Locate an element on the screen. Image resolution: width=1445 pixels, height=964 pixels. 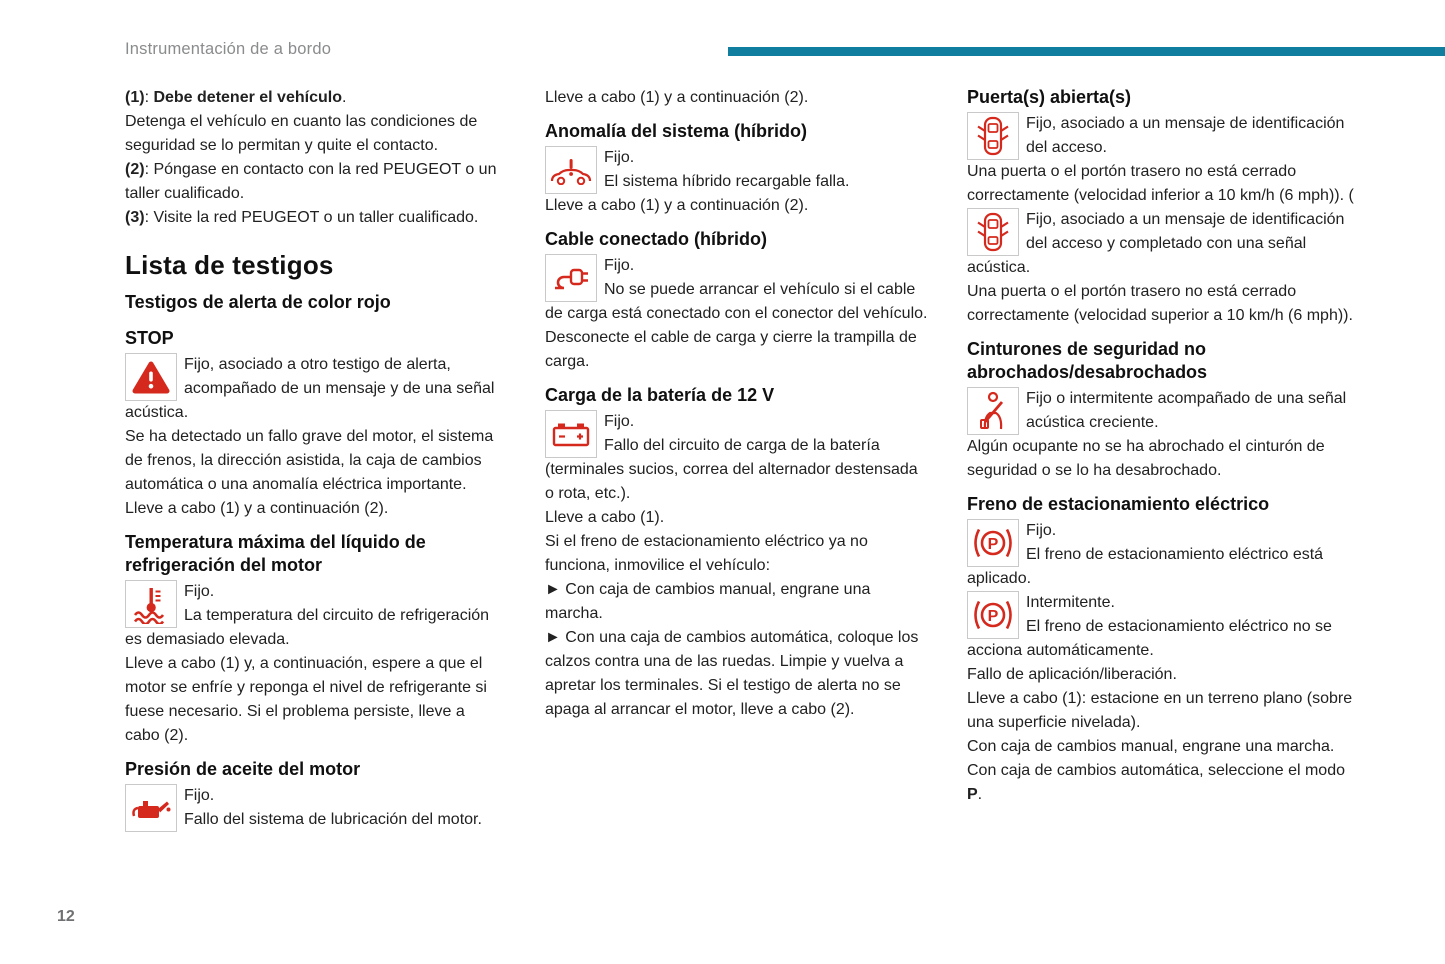
heading-stop: STOP is located at coordinates (149, 338).